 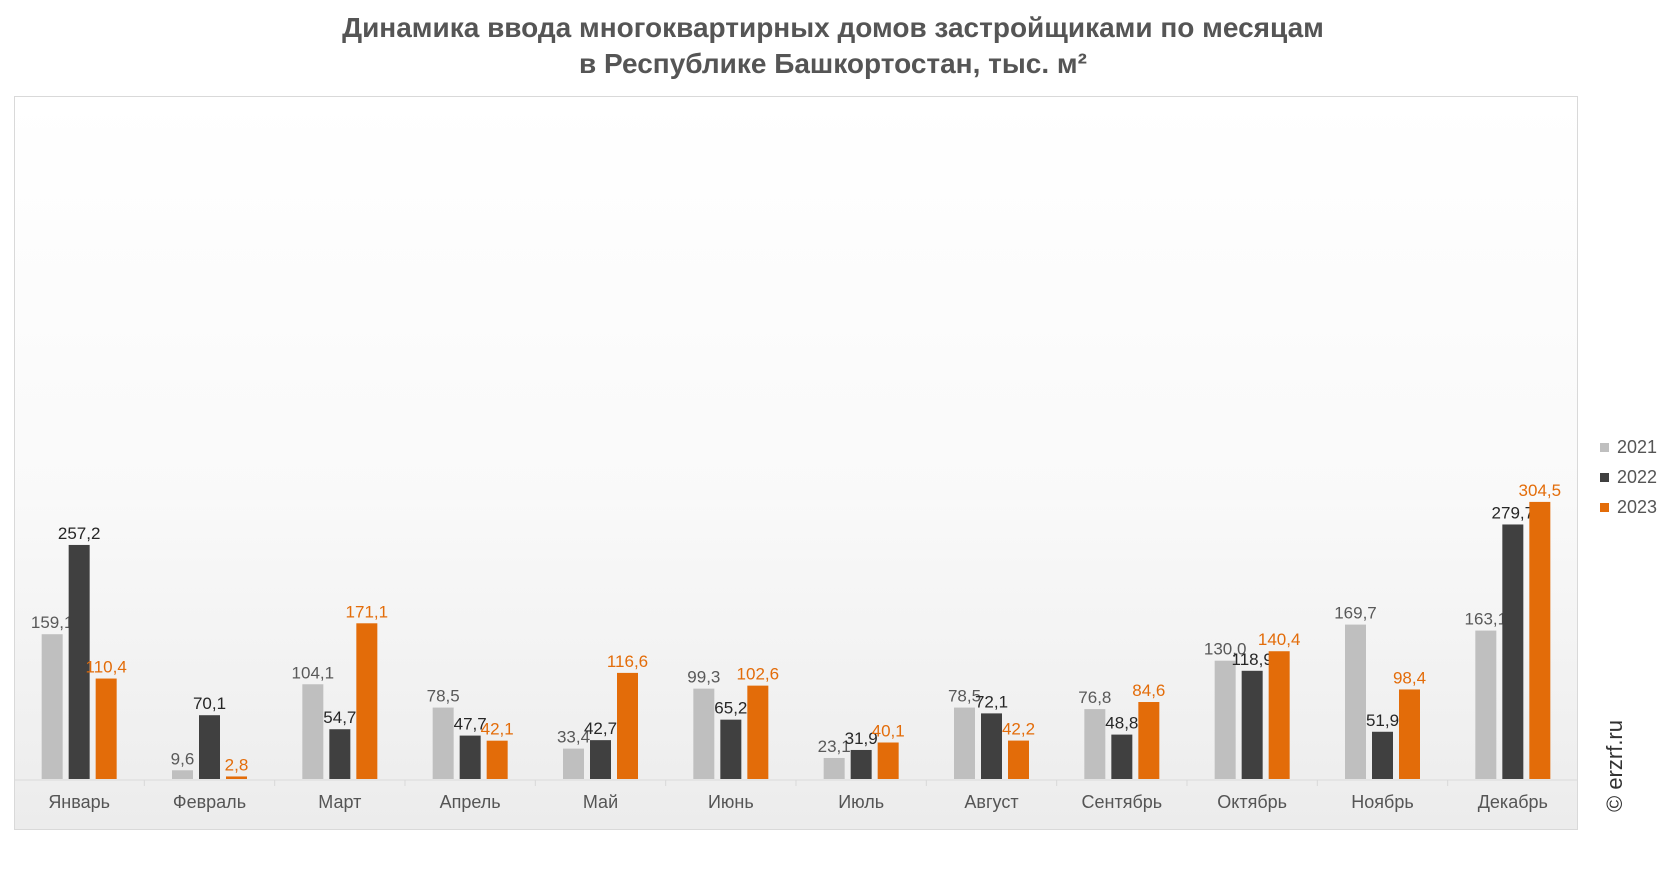 What do you see at coordinates (470, 802) in the screenshot?
I see `x-tick-label: Апрель` at bounding box center [470, 802].